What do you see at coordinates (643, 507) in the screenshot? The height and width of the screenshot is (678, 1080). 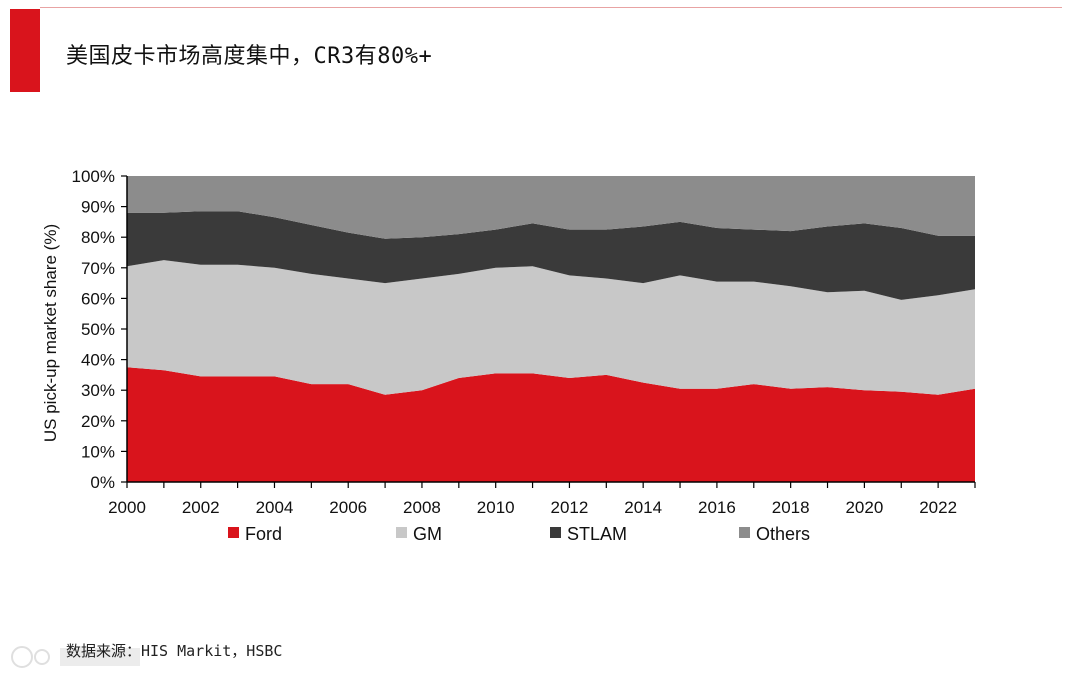 I see `x-tick-label: 2014` at bounding box center [643, 507].